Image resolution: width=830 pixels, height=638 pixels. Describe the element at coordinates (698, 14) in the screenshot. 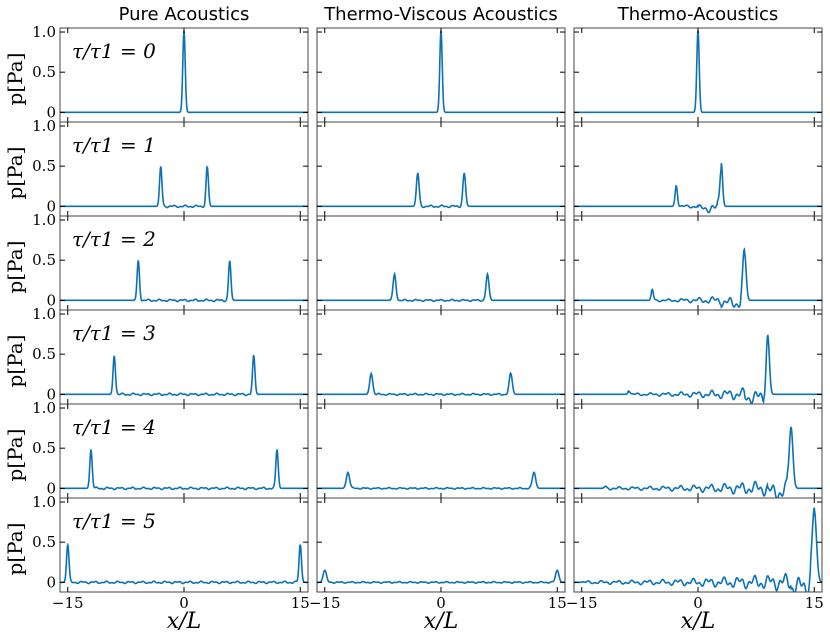

I see `column-title-2: Thermo-Acoustics` at that location.